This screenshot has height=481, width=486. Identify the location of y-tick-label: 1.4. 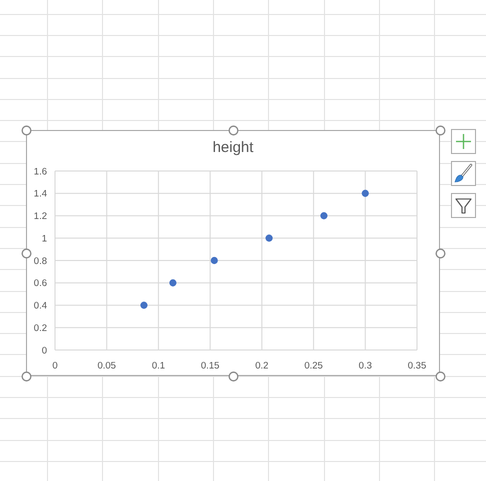
(40, 194).